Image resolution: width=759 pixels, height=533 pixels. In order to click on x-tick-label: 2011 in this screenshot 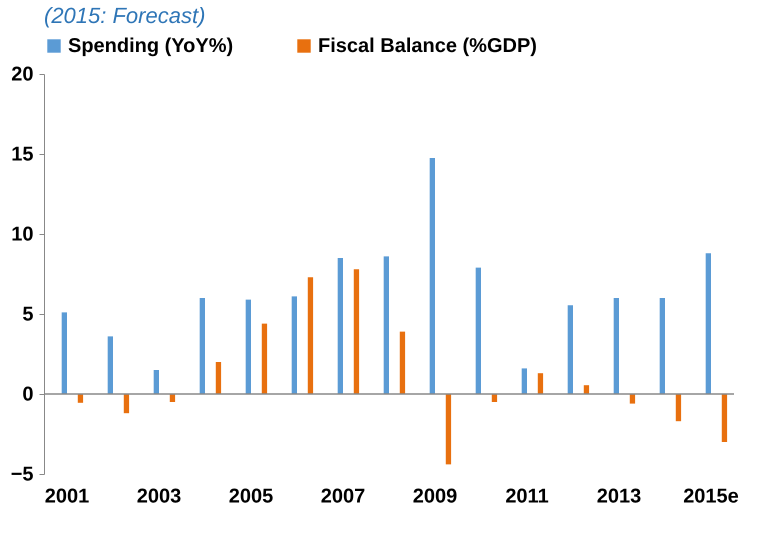, I will do `click(527, 497)`.